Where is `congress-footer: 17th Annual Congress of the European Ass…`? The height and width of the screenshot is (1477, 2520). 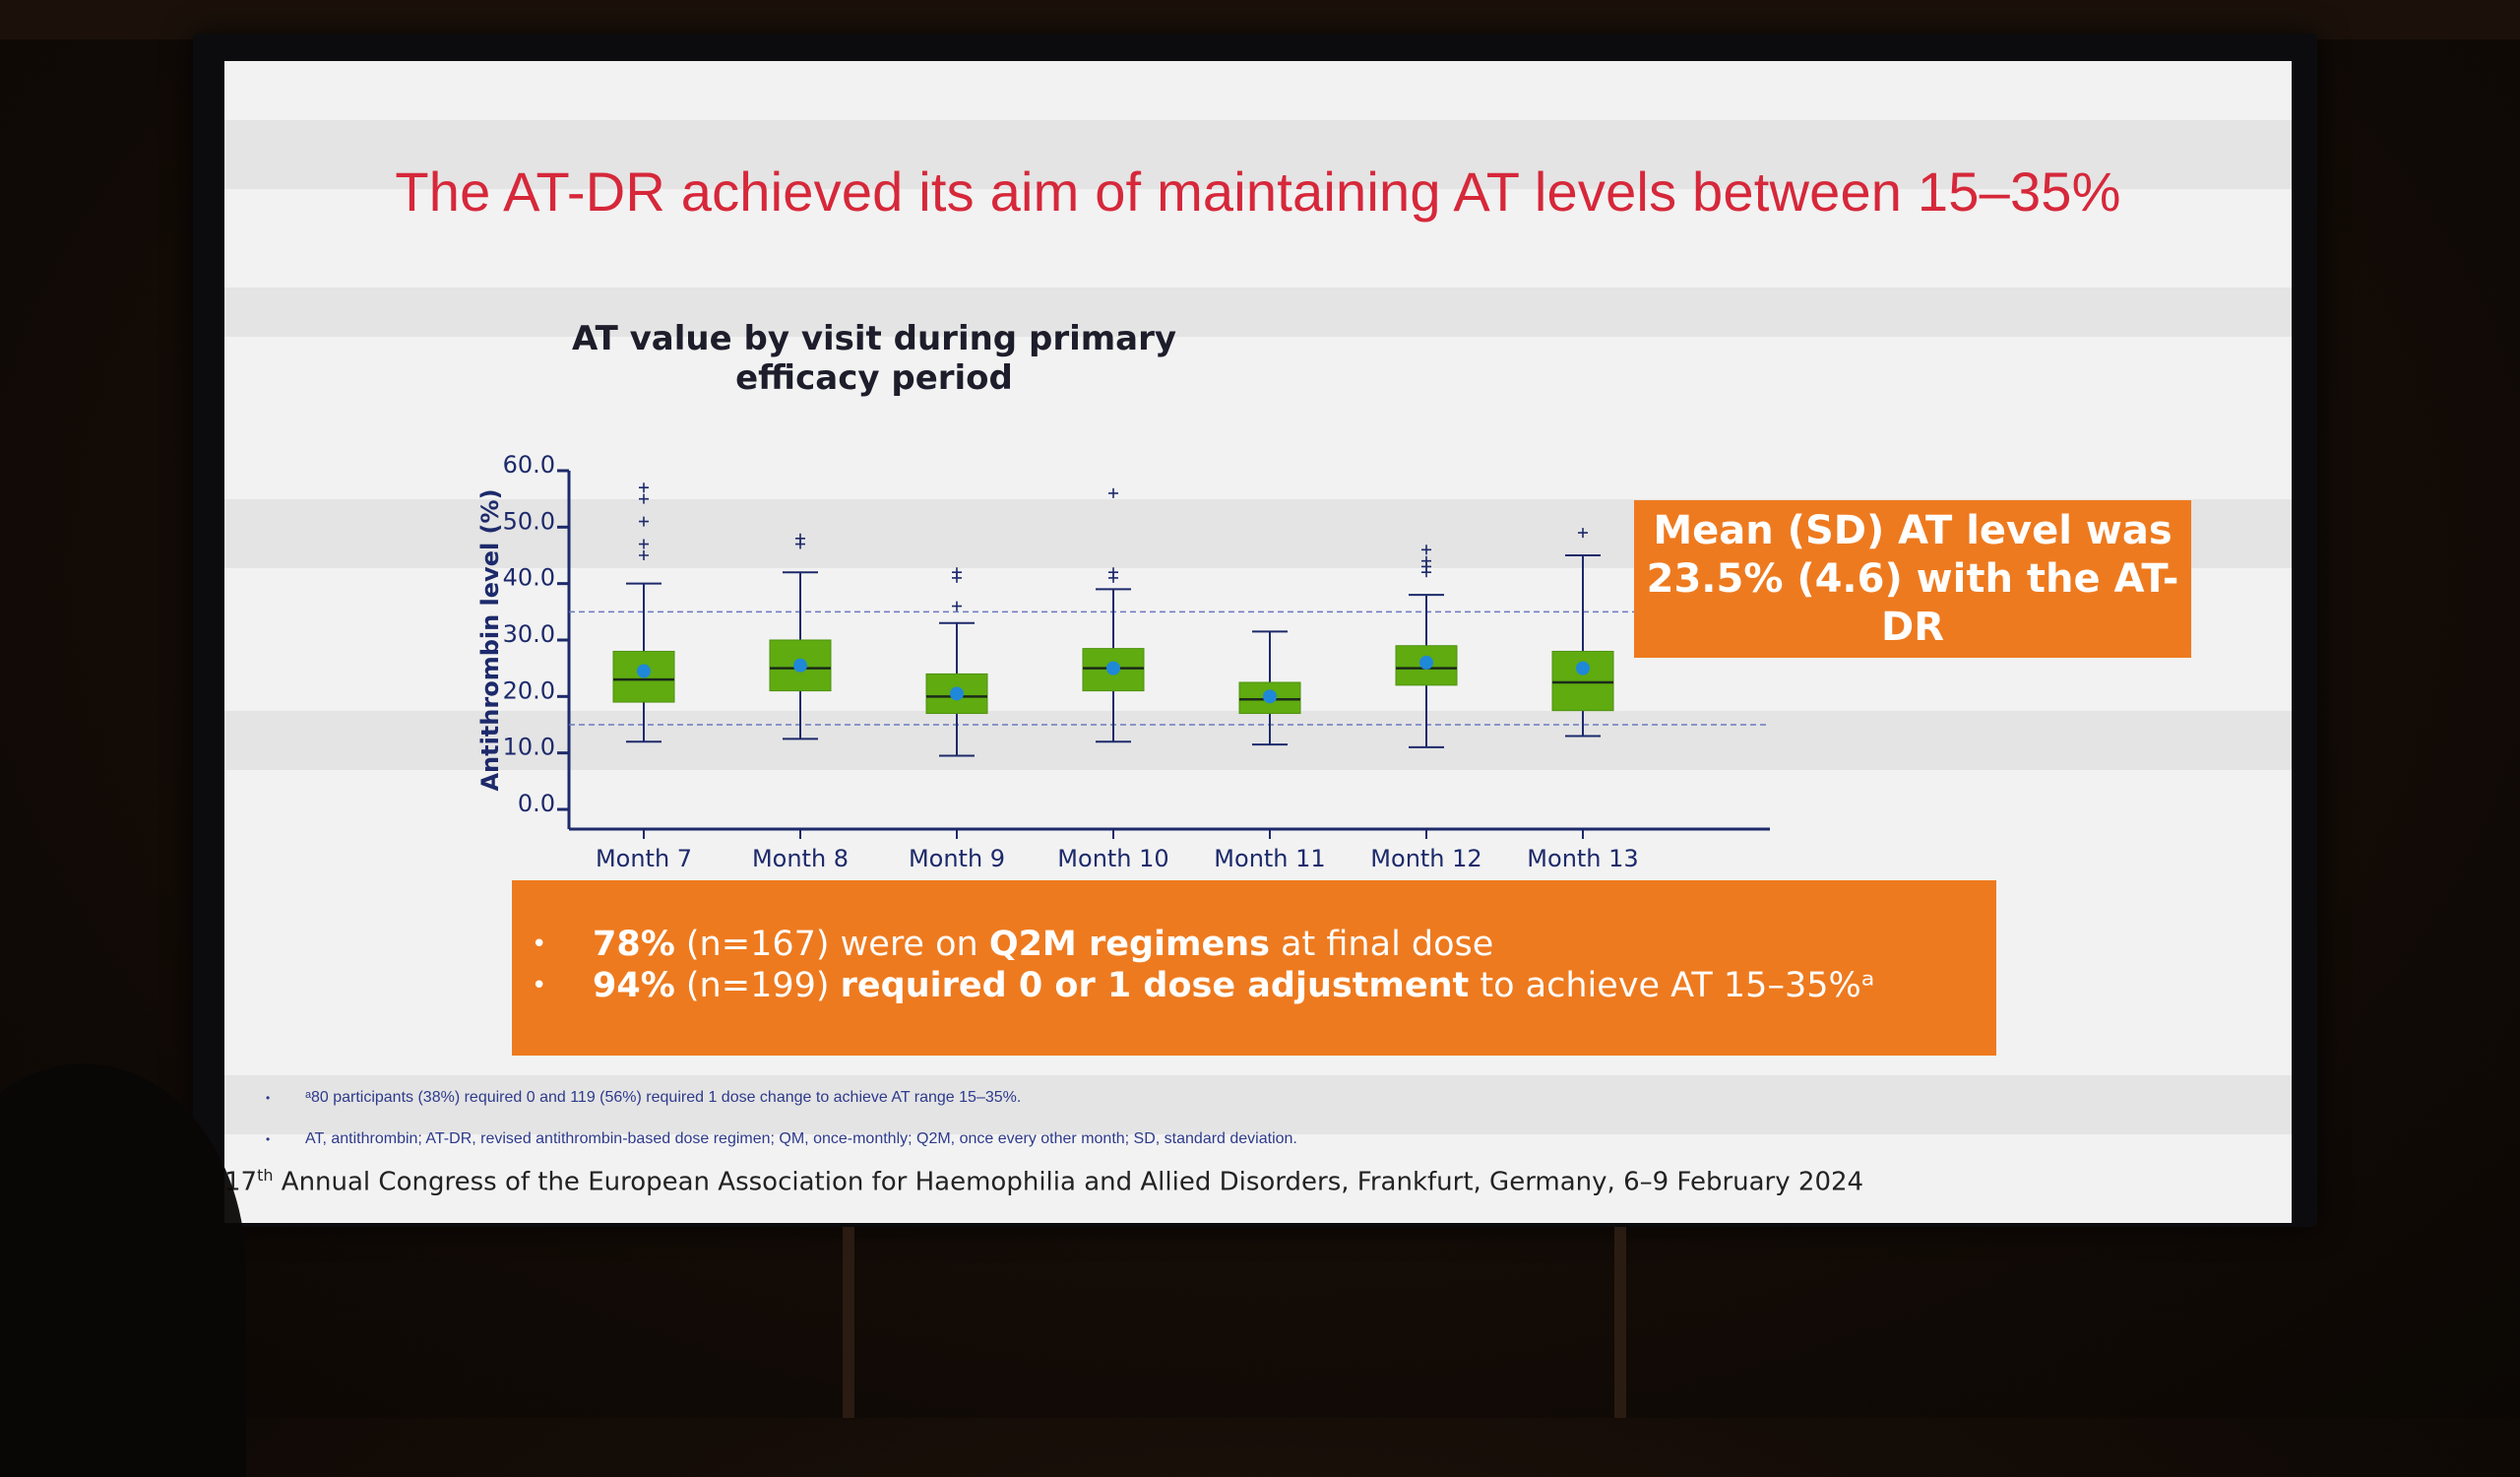
congress-footer: 17th Annual Congress of the European Ass… is located at coordinates (1043, 1182).